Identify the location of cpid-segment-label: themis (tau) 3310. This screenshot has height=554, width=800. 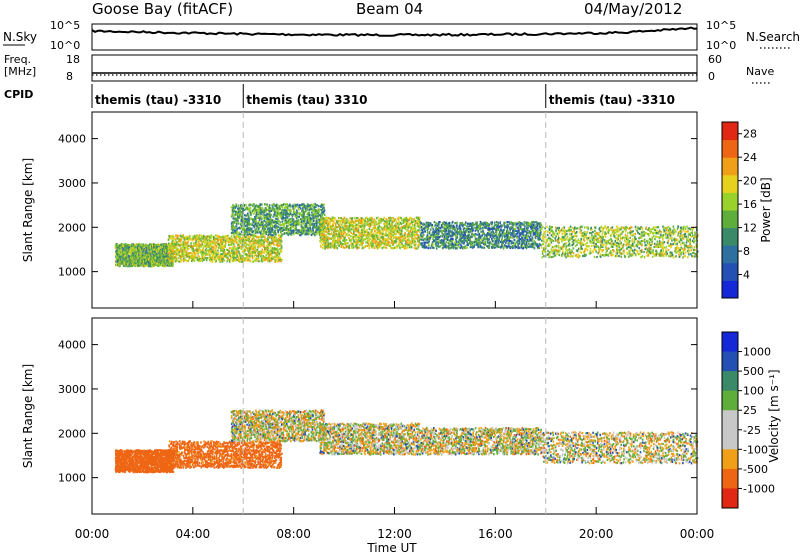
(306, 100).